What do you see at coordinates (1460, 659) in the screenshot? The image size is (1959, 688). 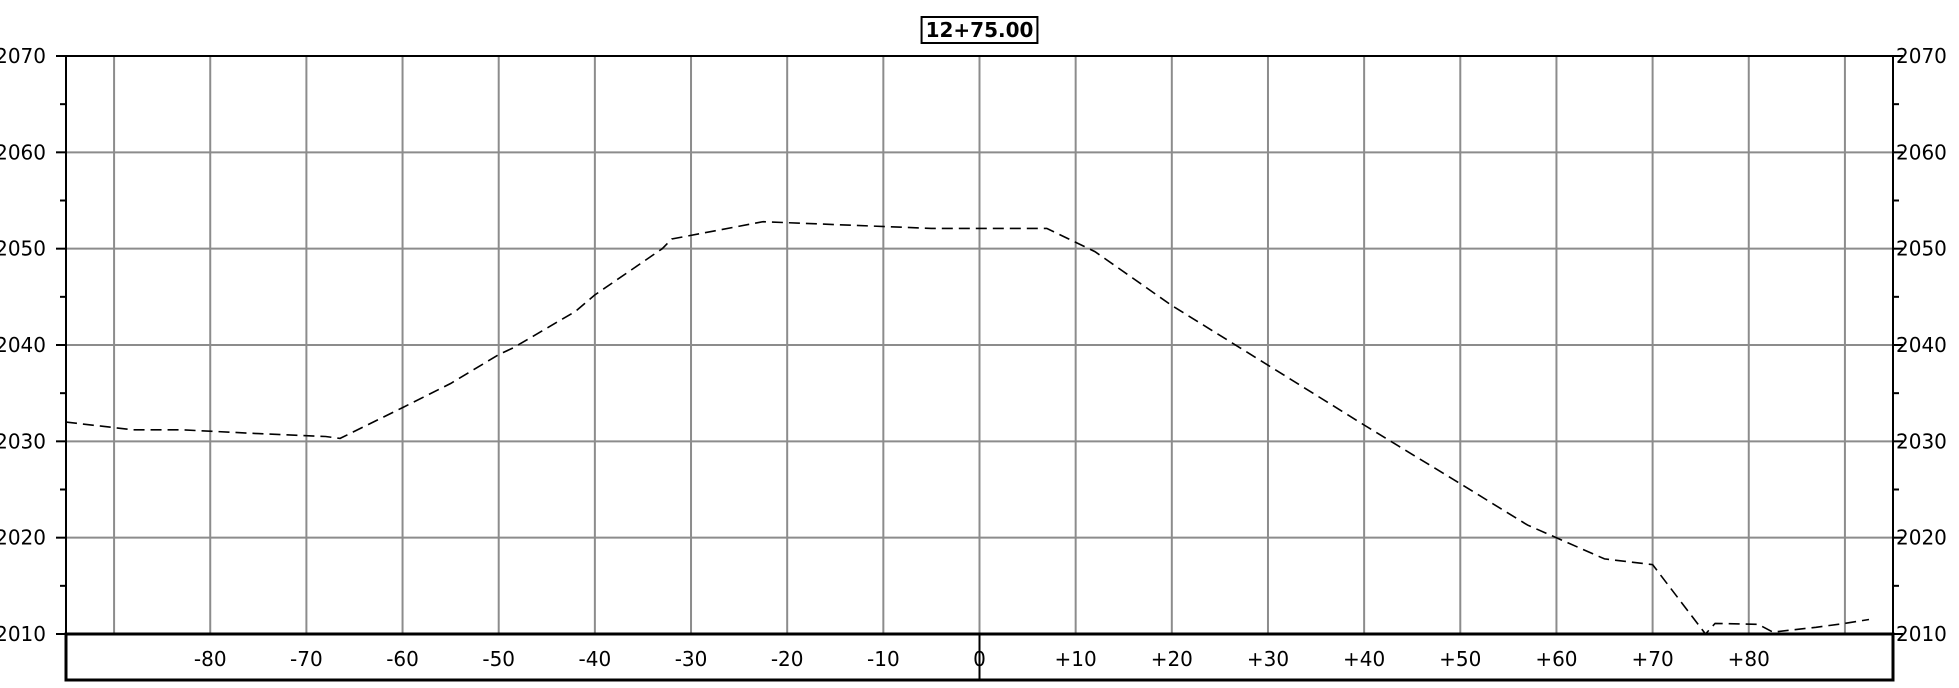 I see `x-tick-label: +50` at bounding box center [1460, 659].